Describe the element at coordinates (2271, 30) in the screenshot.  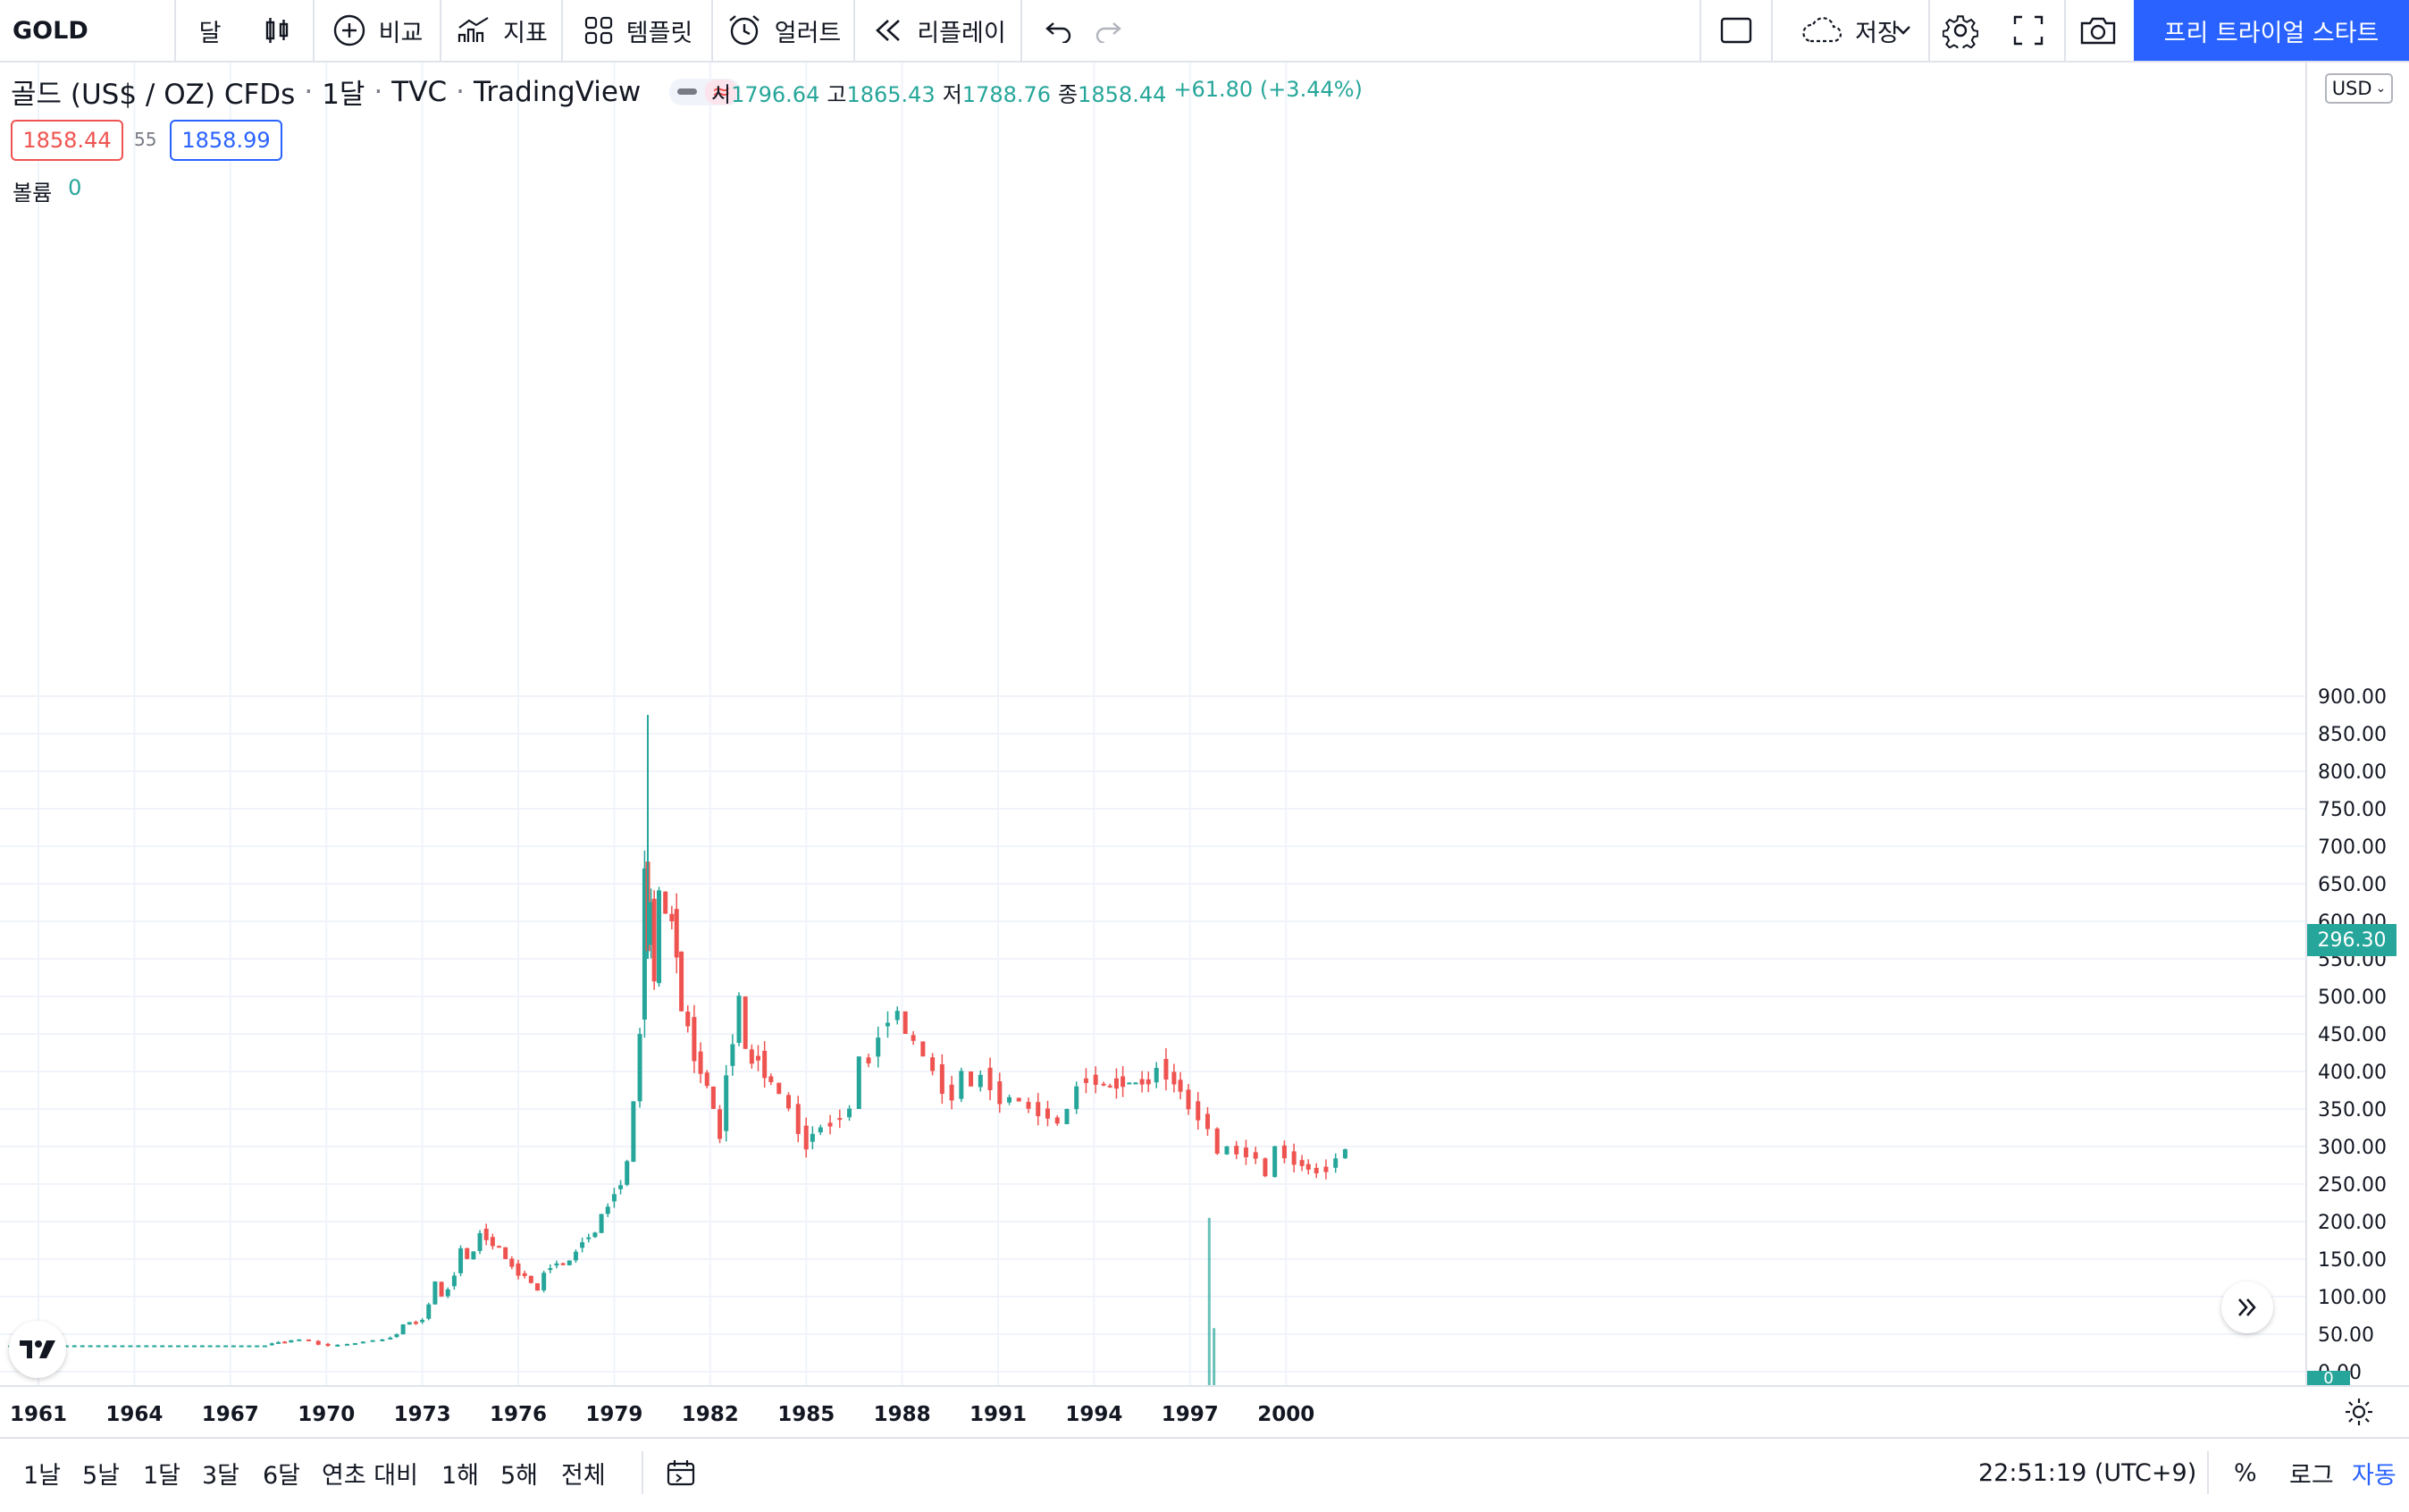
I see `free-trial-button: 프리 트라이얼 스타트` at that location.